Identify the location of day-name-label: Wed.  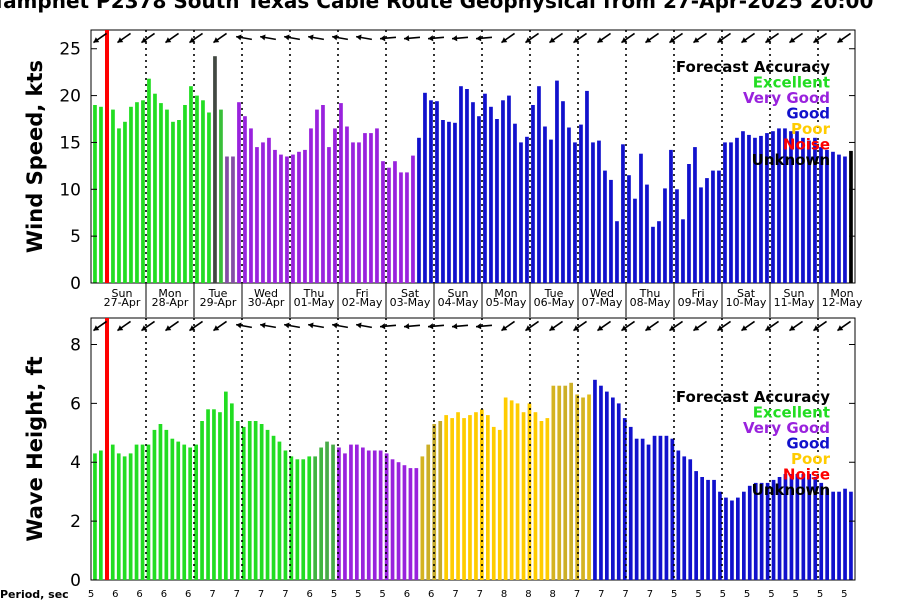
(602, 293).